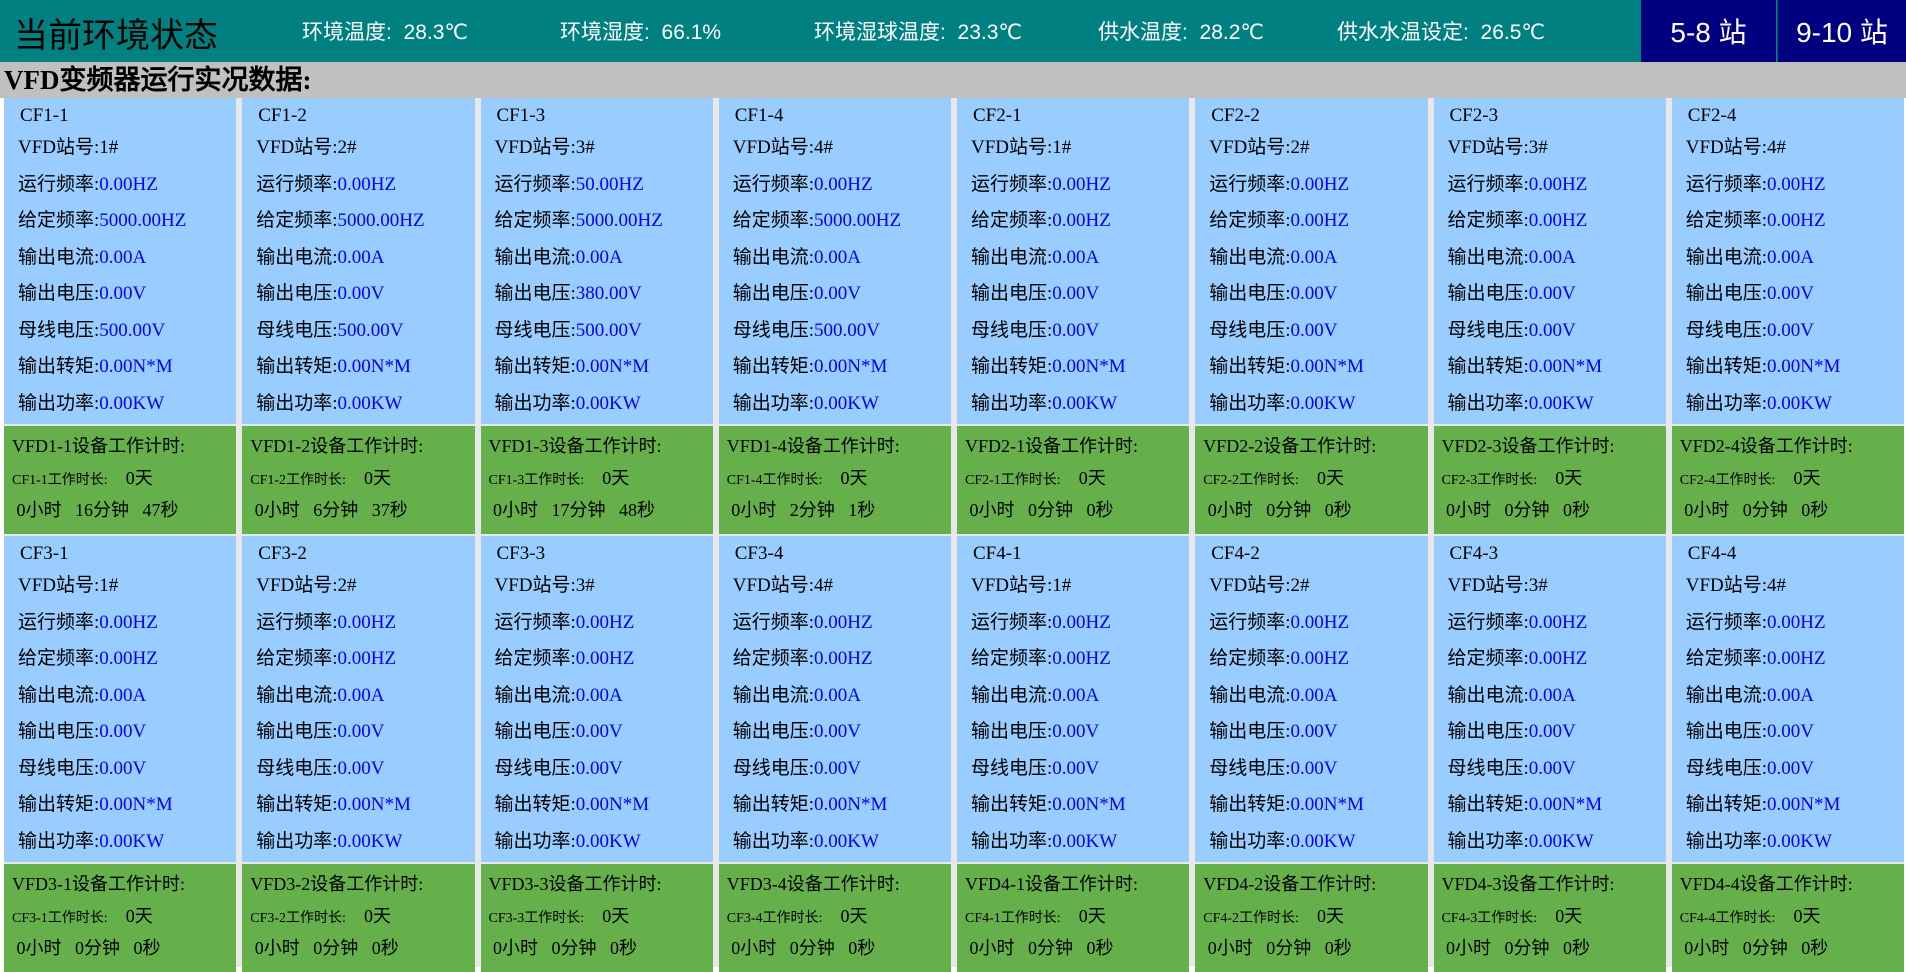 This screenshot has height=972, width=1906. Describe the element at coordinates (1235, 553) in the screenshot. I see `card-title: CF4-2` at that location.